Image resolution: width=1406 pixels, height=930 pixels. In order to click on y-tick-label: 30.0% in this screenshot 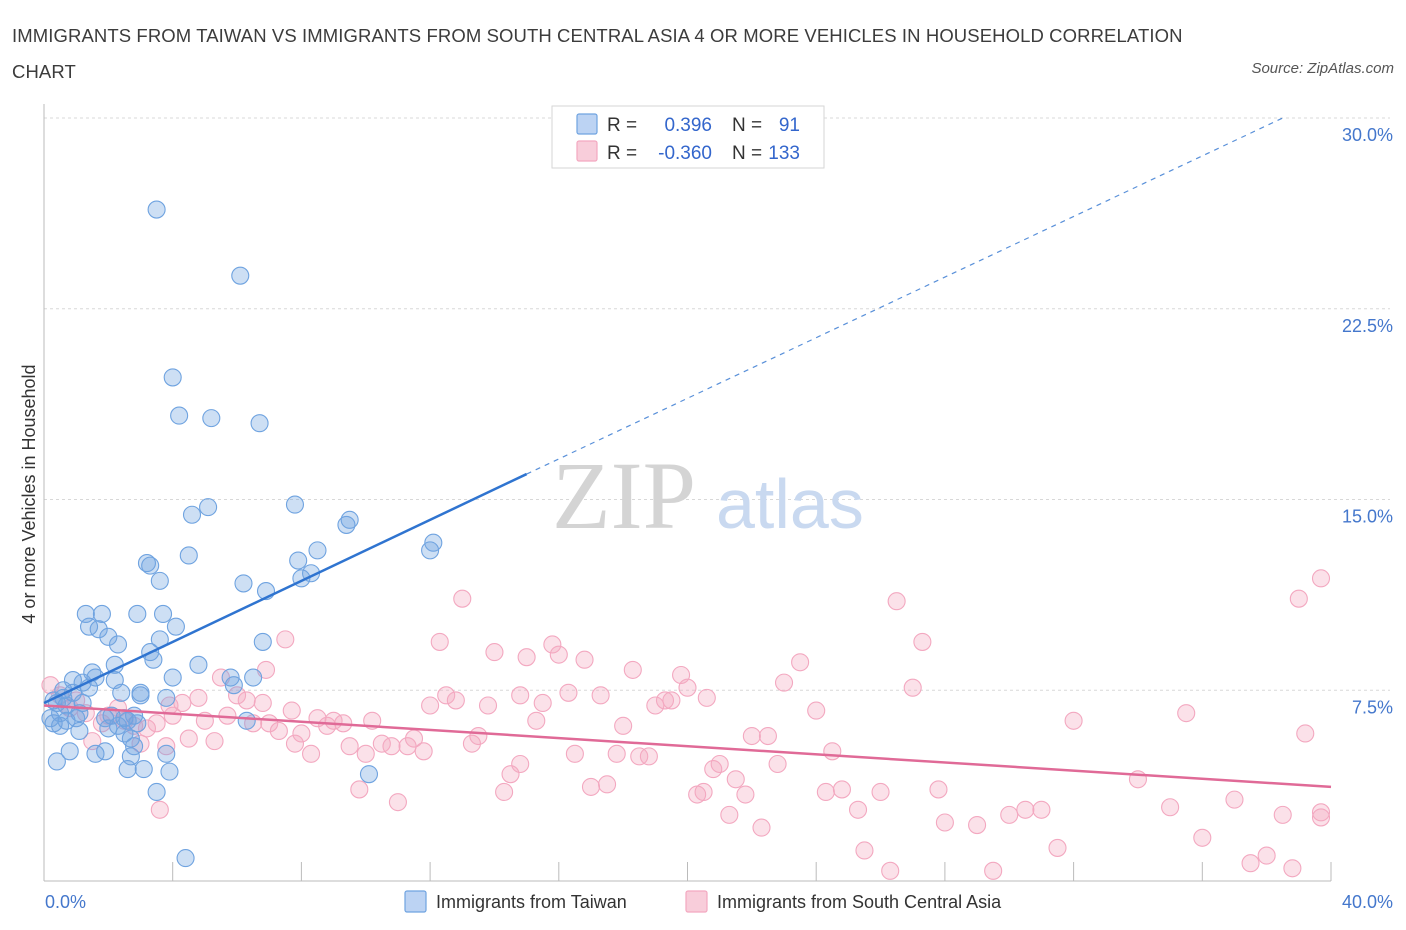, I will do `click(1367, 135)`.